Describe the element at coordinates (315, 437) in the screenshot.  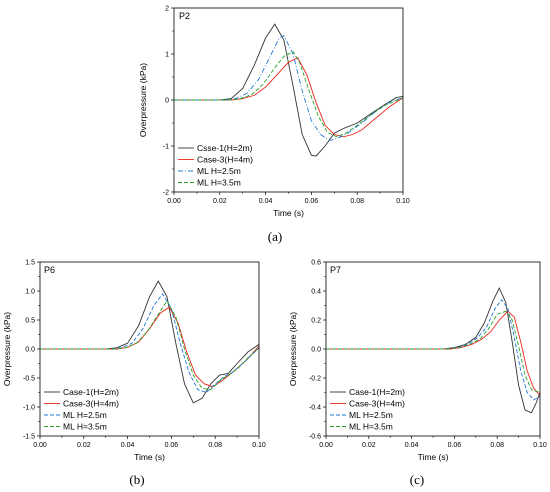
I see `y-tick-label: -0.6` at that location.